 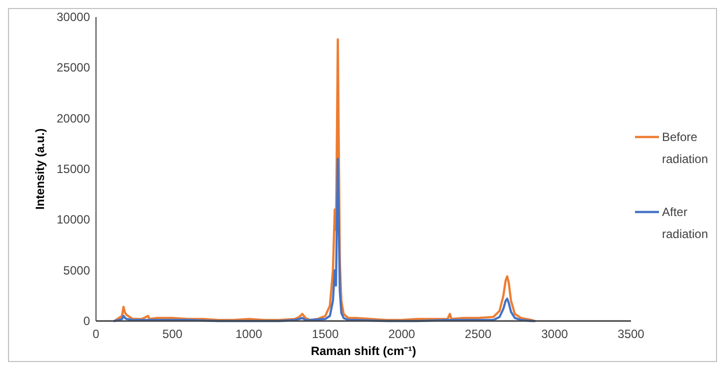 I want to click on y-tick-label: 30000, so click(x=73, y=17).